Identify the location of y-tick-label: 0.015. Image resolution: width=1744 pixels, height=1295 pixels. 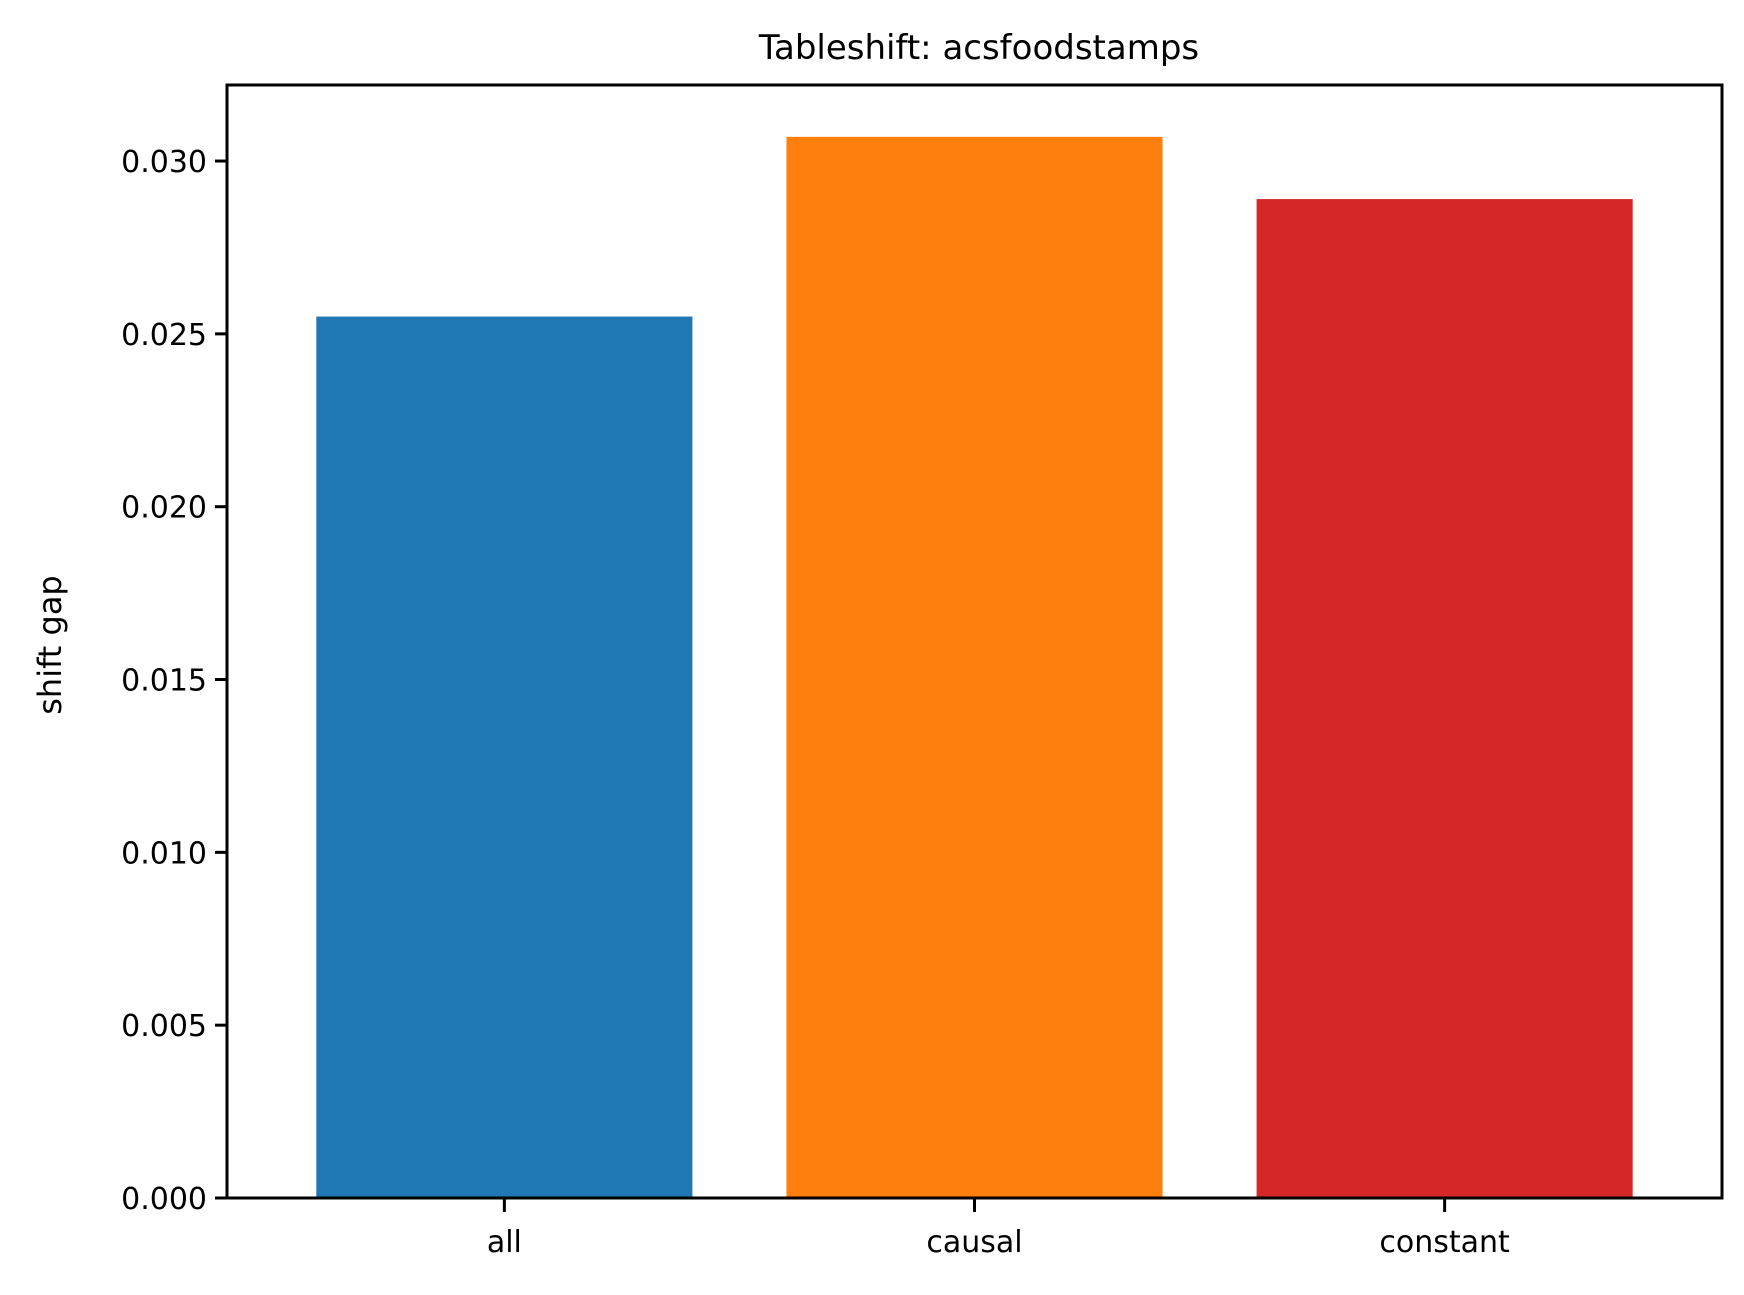
(164, 681).